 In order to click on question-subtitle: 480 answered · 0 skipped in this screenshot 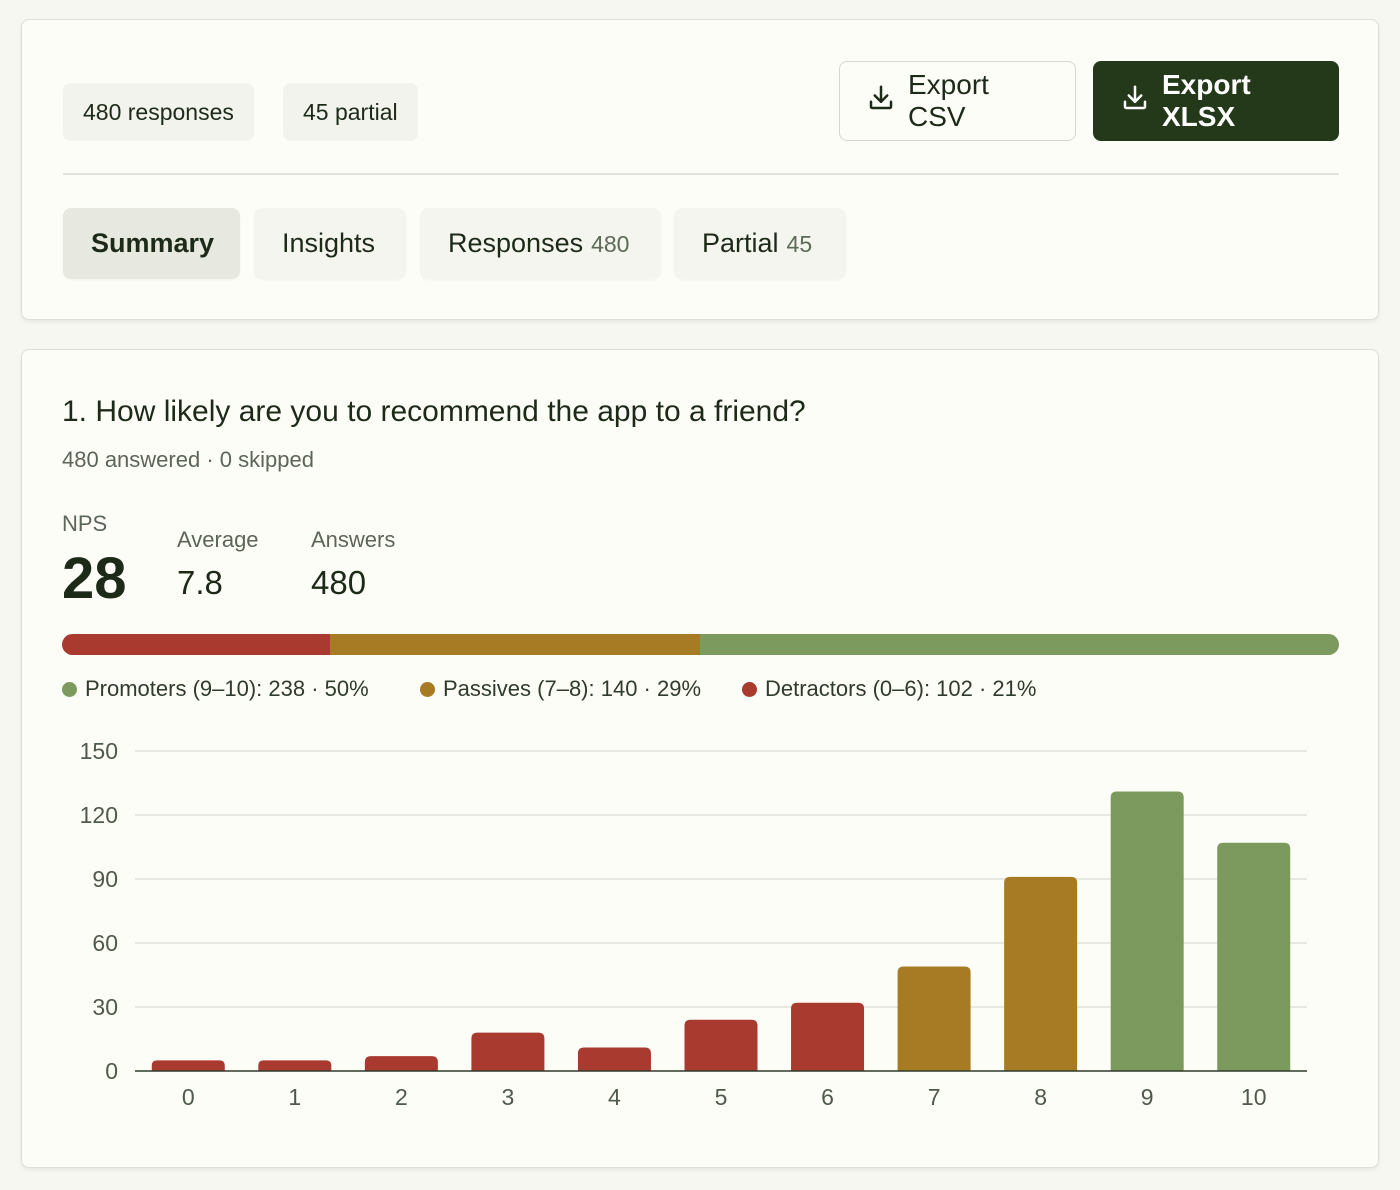, I will do `click(188, 459)`.